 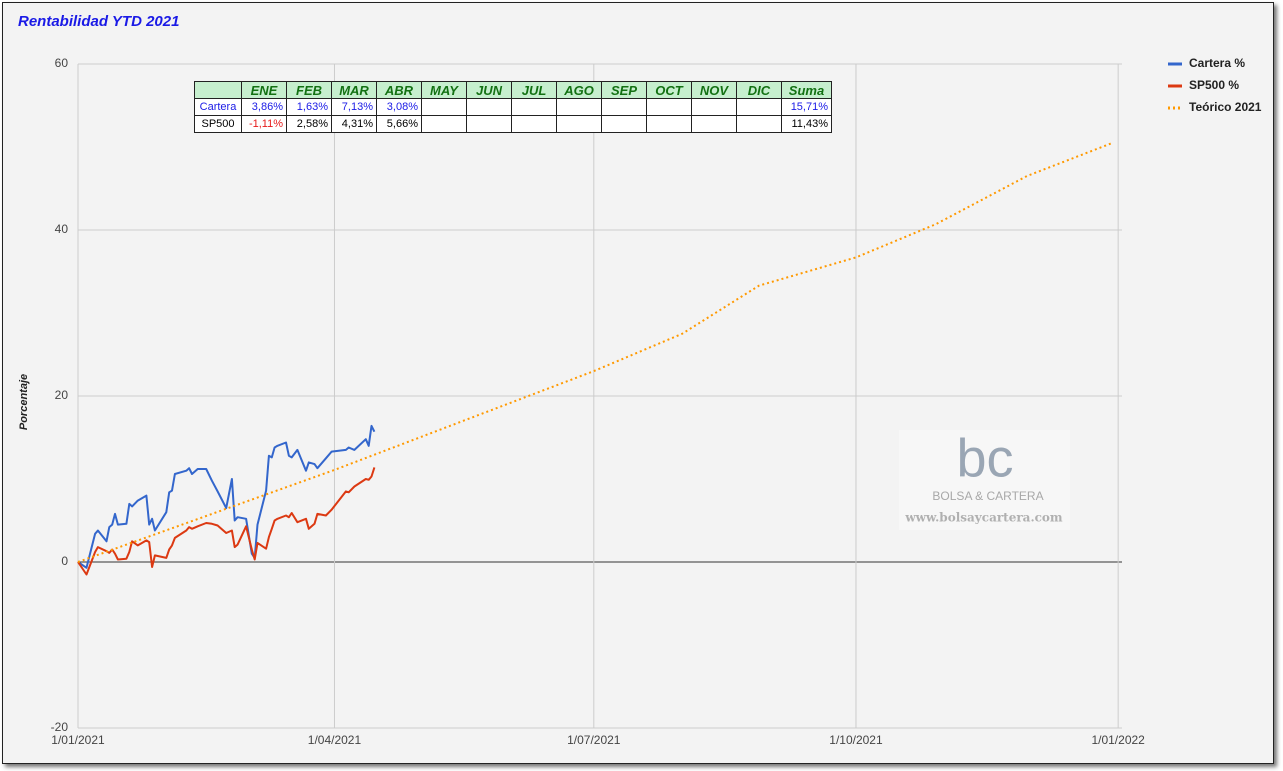 I want to click on watermark-name: BOLSA & CARTERA, so click(x=987, y=496).